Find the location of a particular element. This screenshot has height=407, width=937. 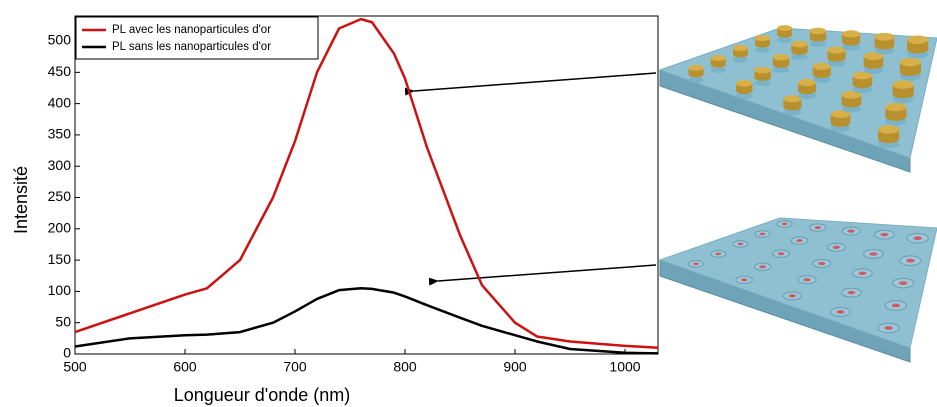

legend-label: PL avec les nanoparticules d'or is located at coordinates (191, 30).